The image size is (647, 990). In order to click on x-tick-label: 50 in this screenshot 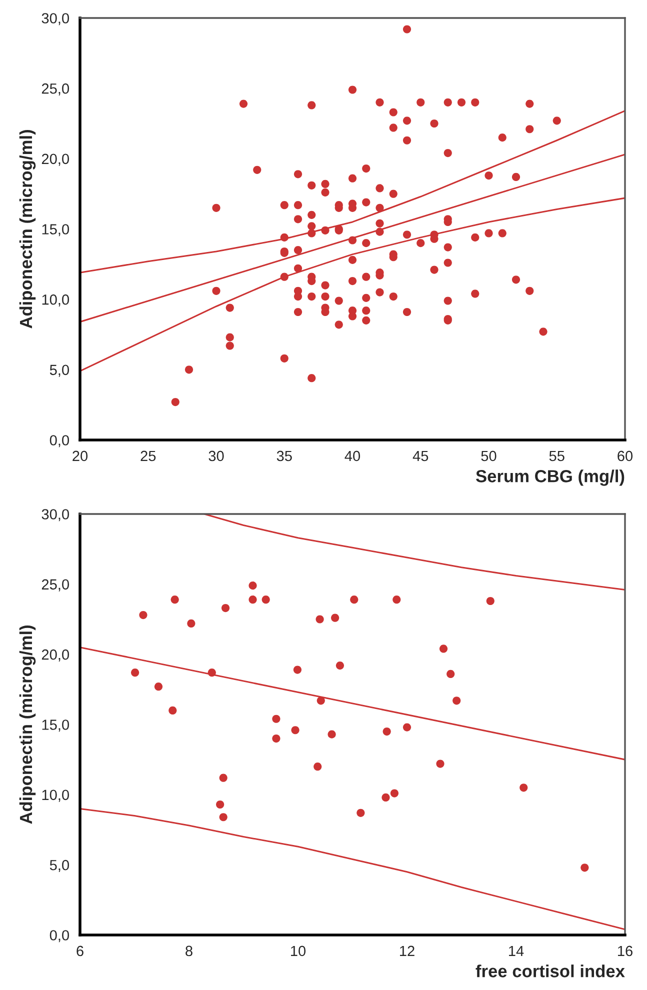, I will do `click(488, 456)`.